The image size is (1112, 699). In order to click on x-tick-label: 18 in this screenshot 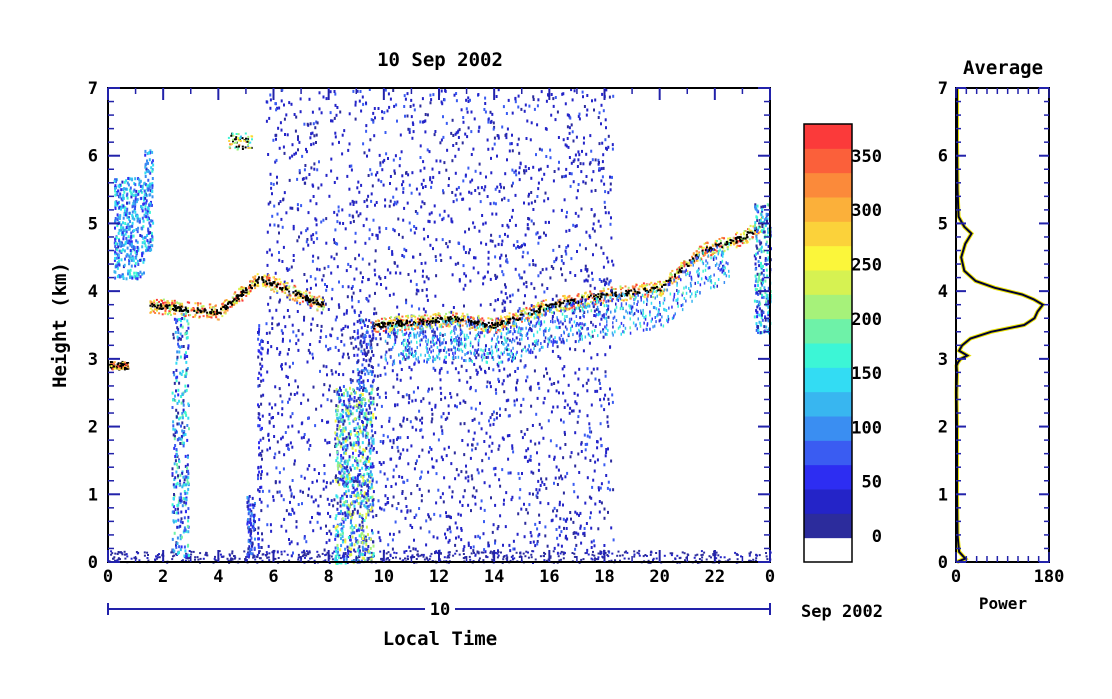, I will do `click(604, 577)`.